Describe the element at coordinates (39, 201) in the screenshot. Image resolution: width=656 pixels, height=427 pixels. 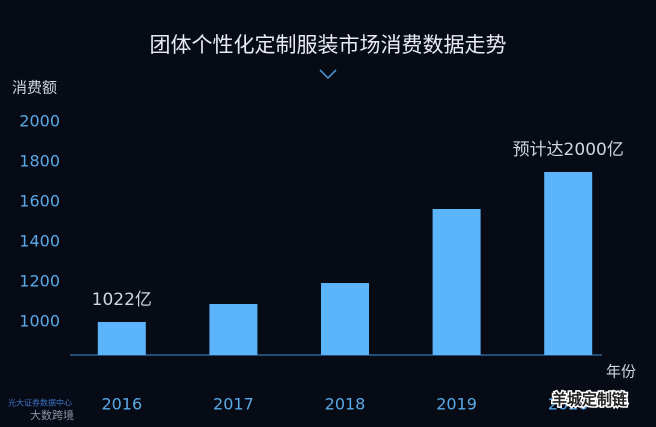
I see `y-tick-label: 1600` at that location.